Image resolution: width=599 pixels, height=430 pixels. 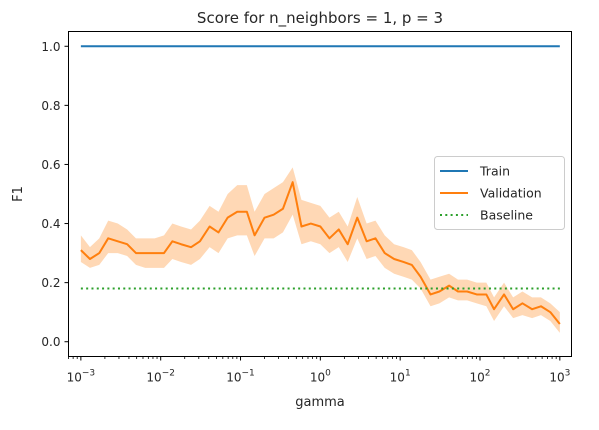 I want to click on legend-validation-label: Validation, so click(x=511, y=193).